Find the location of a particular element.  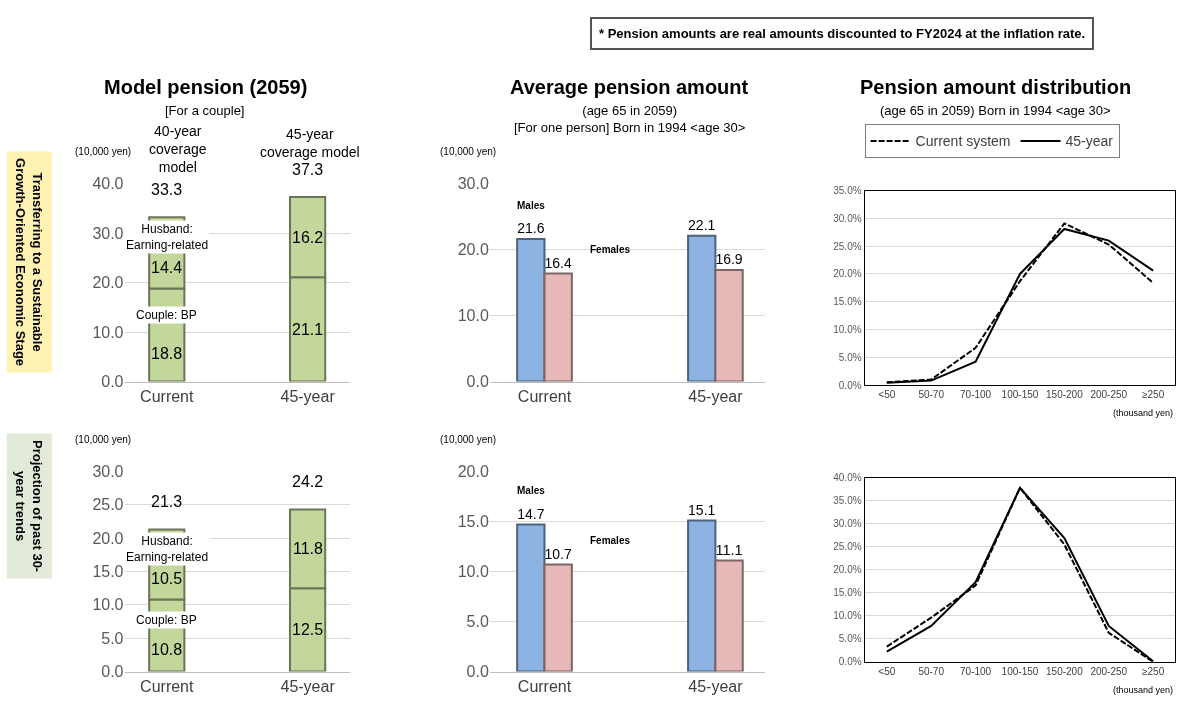

chart-title: Model pension (2059) is located at coordinates (206, 87).